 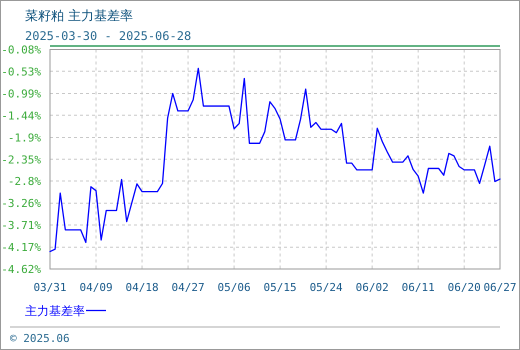 I want to click on y-tick-label: -2.8%, so click(x=25, y=181).